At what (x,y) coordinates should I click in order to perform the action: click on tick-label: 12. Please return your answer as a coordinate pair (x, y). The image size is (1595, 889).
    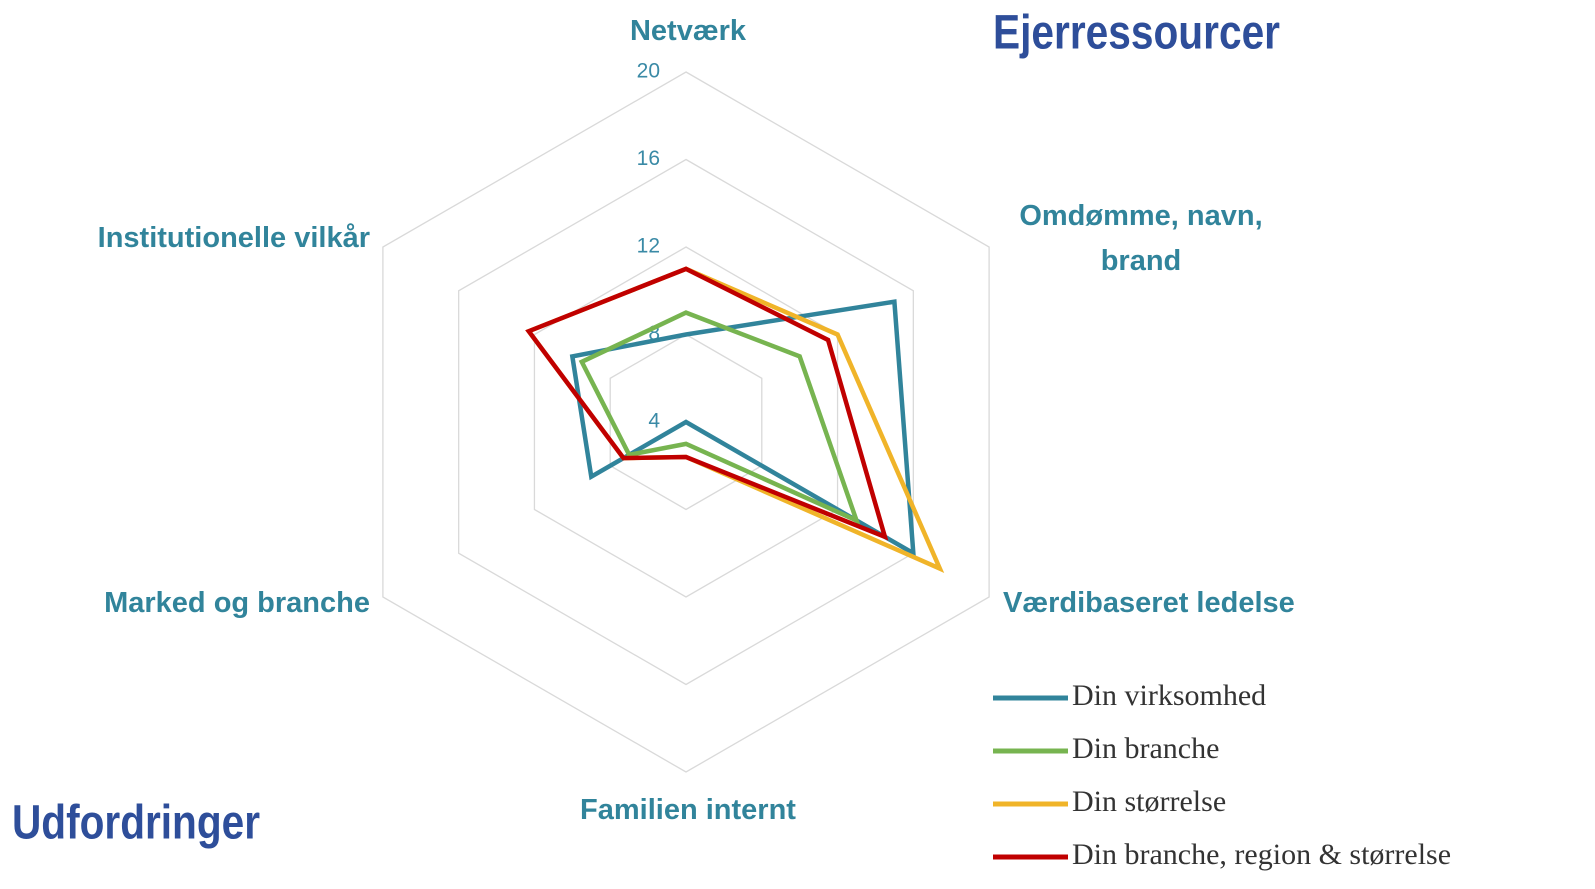
    Looking at the image, I should click on (648, 246).